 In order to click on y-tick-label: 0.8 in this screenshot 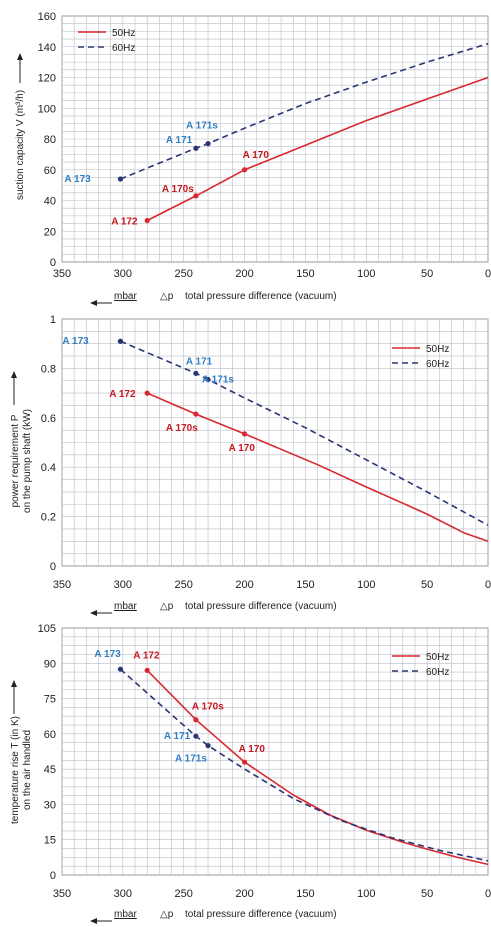, I will do `click(48, 369)`.